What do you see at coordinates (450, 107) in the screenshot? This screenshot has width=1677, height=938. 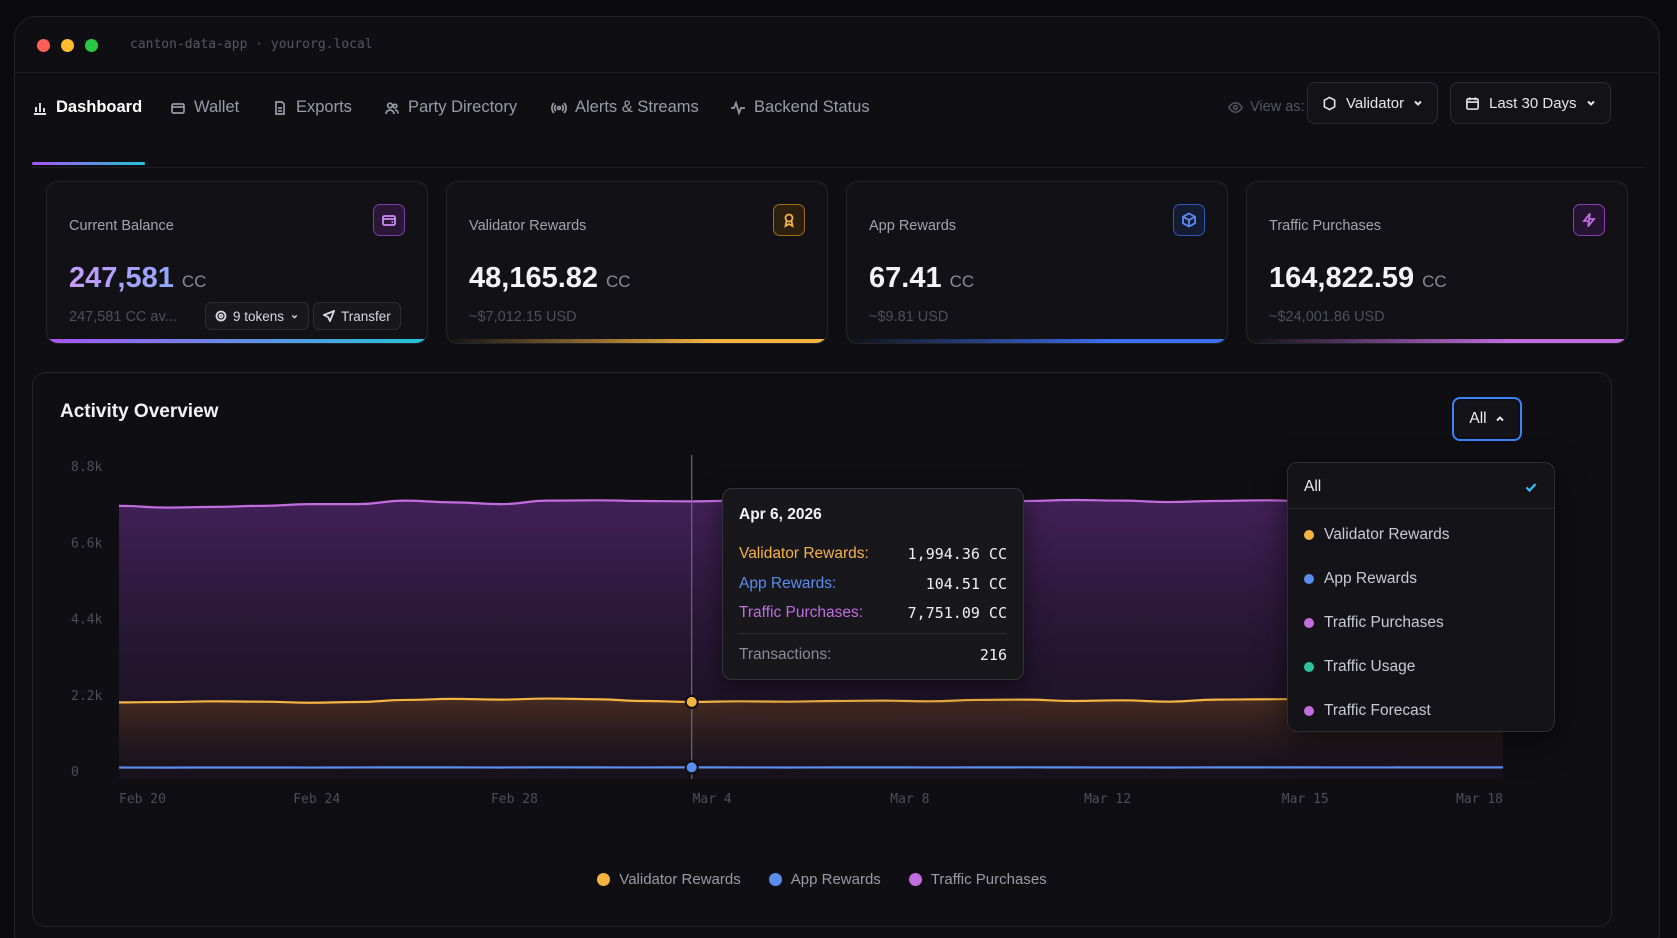 I see `tab-party-directory: Party Directory` at bounding box center [450, 107].